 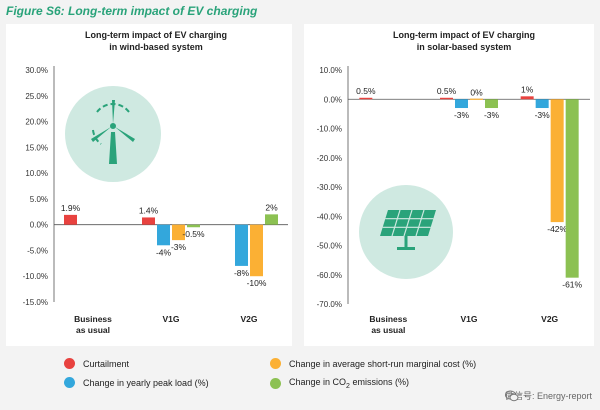 I want to click on solar-data-label: 1%, so click(x=527, y=89).